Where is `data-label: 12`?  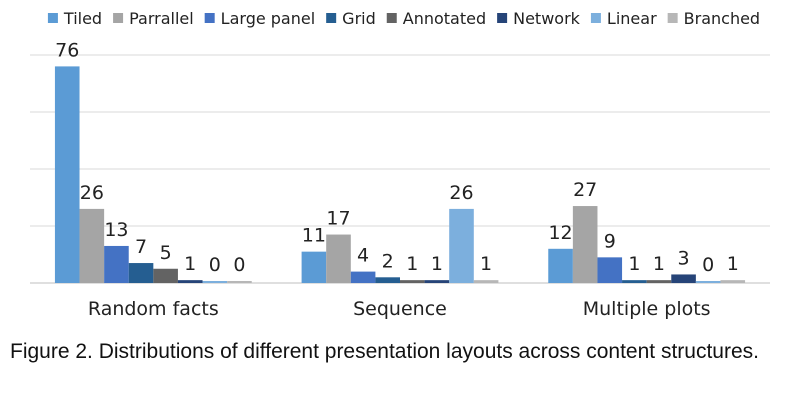
data-label: 12 is located at coordinates (560, 233).